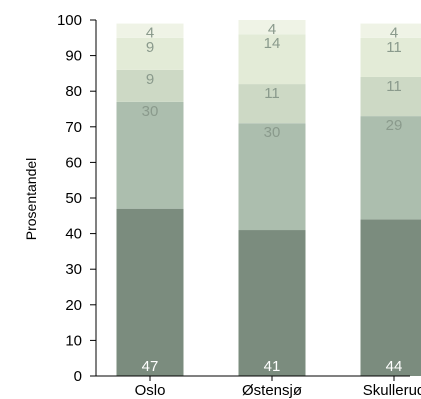 The width and height of the screenshot is (421, 399). Describe the element at coordinates (392, 390) in the screenshot. I see `x-category-label: Skullerud` at that location.